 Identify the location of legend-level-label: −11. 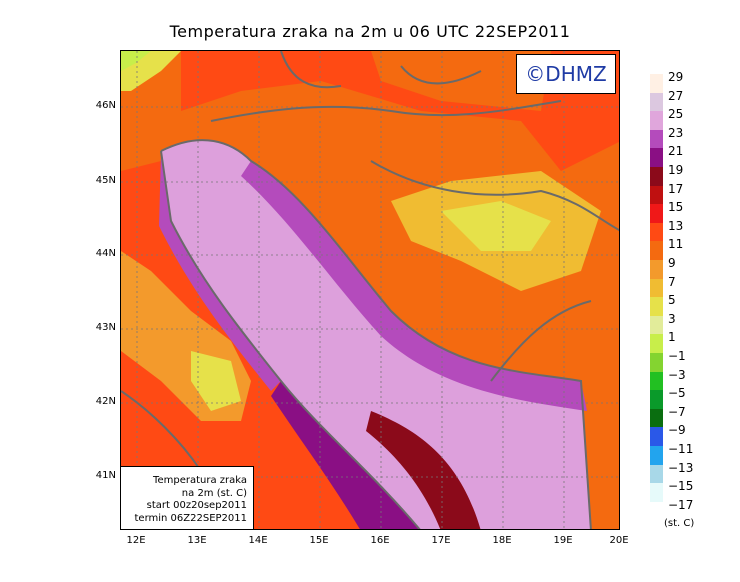
(681, 449).